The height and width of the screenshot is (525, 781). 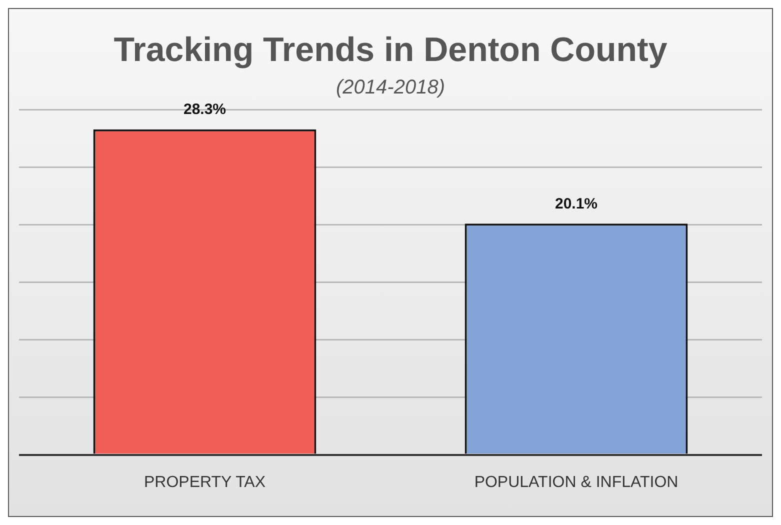 What do you see at coordinates (205, 482) in the screenshot?
I see `x-tick-label: PROPERTY TAX` at bounding box center [205, 482].